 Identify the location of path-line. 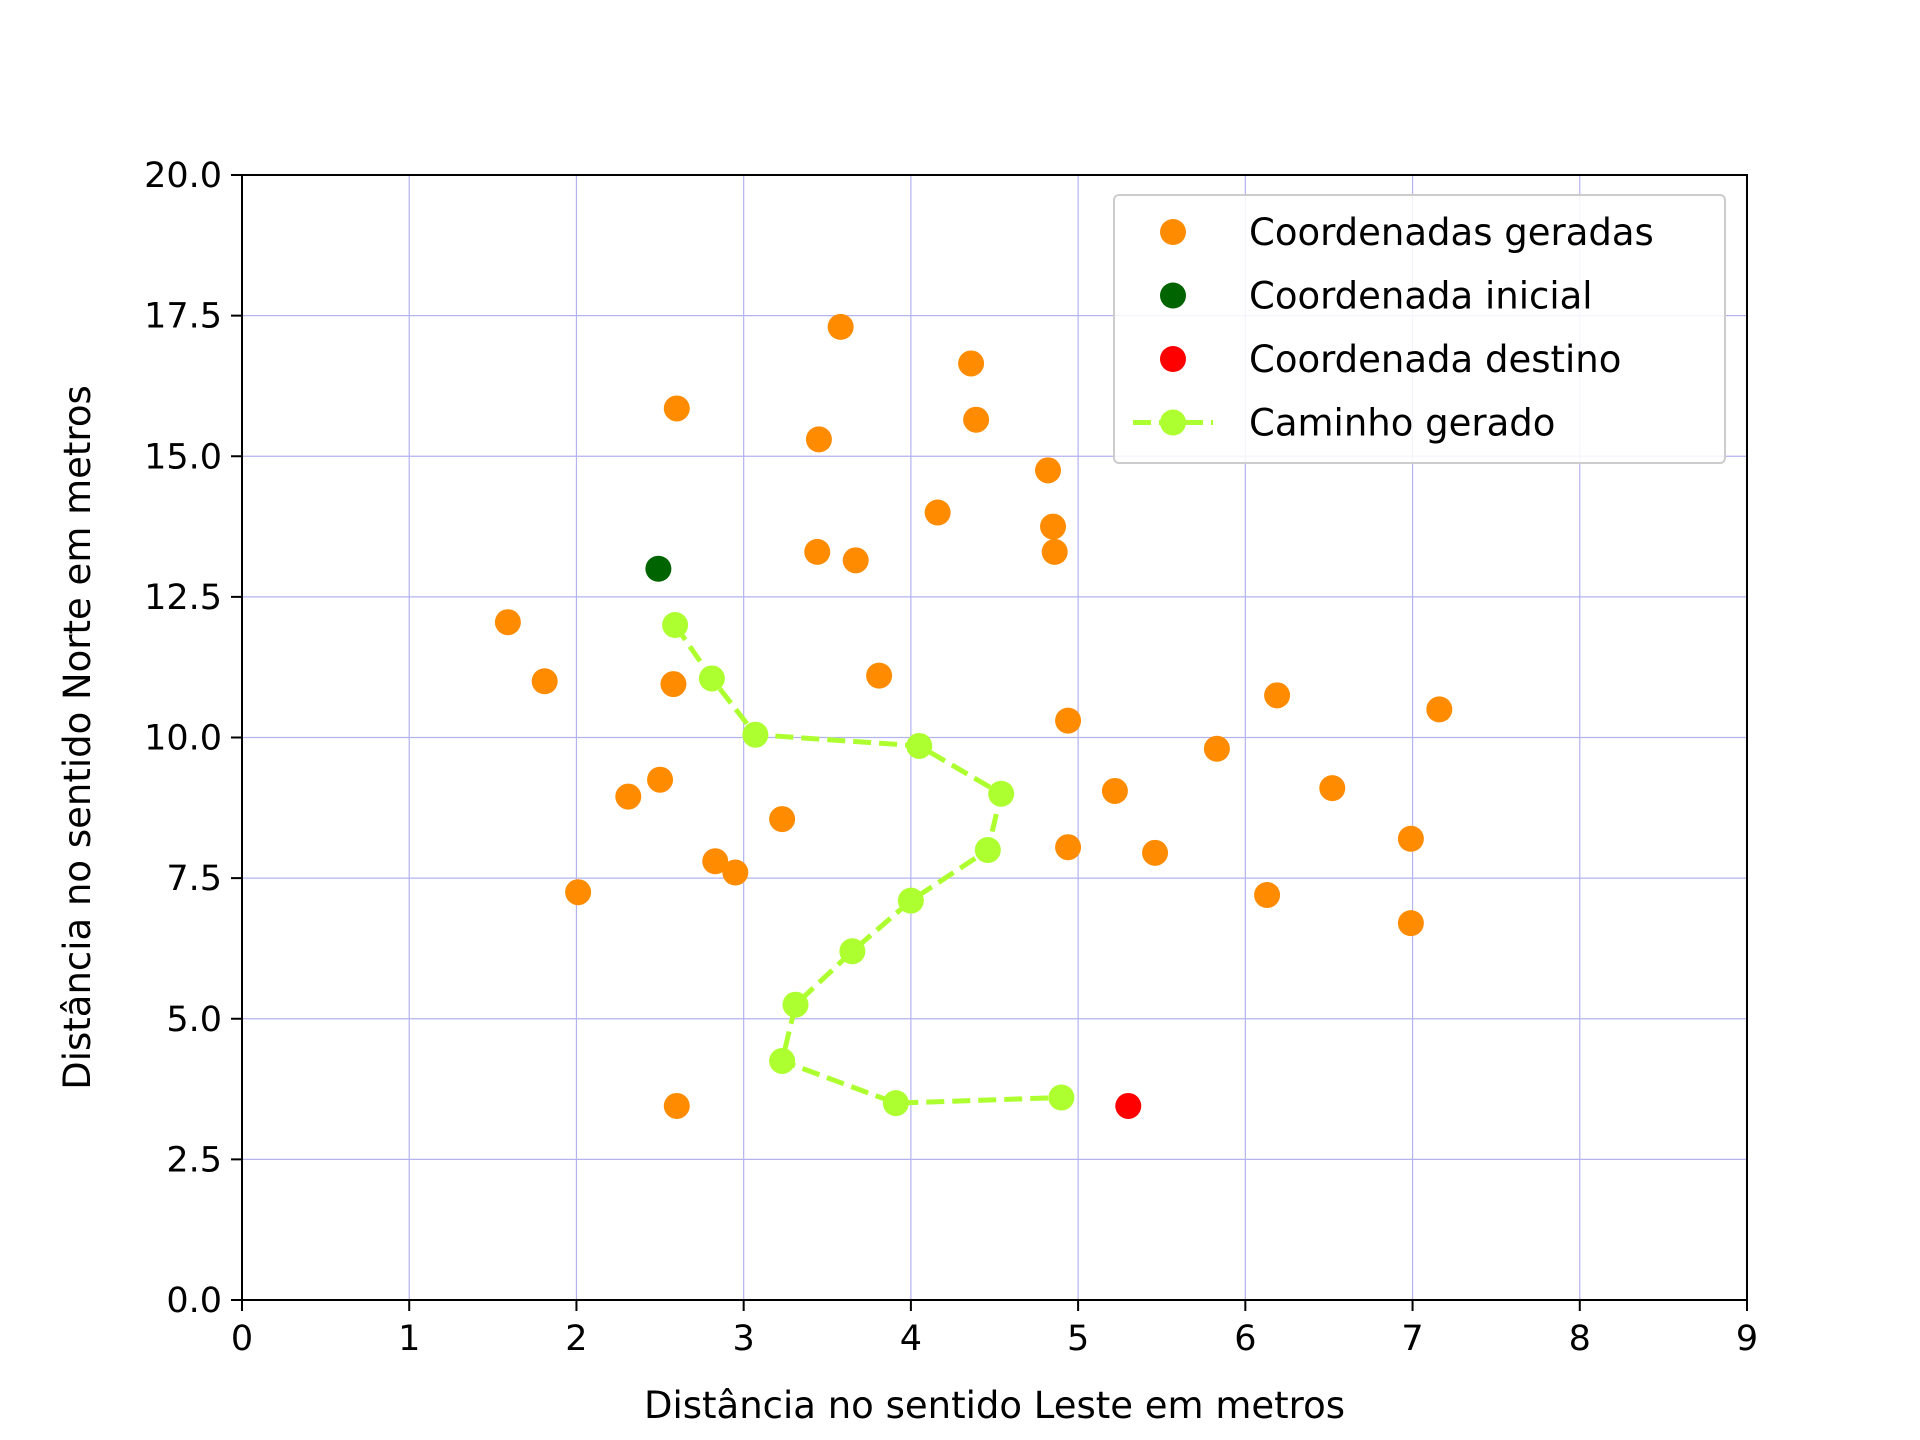
(867, 864).